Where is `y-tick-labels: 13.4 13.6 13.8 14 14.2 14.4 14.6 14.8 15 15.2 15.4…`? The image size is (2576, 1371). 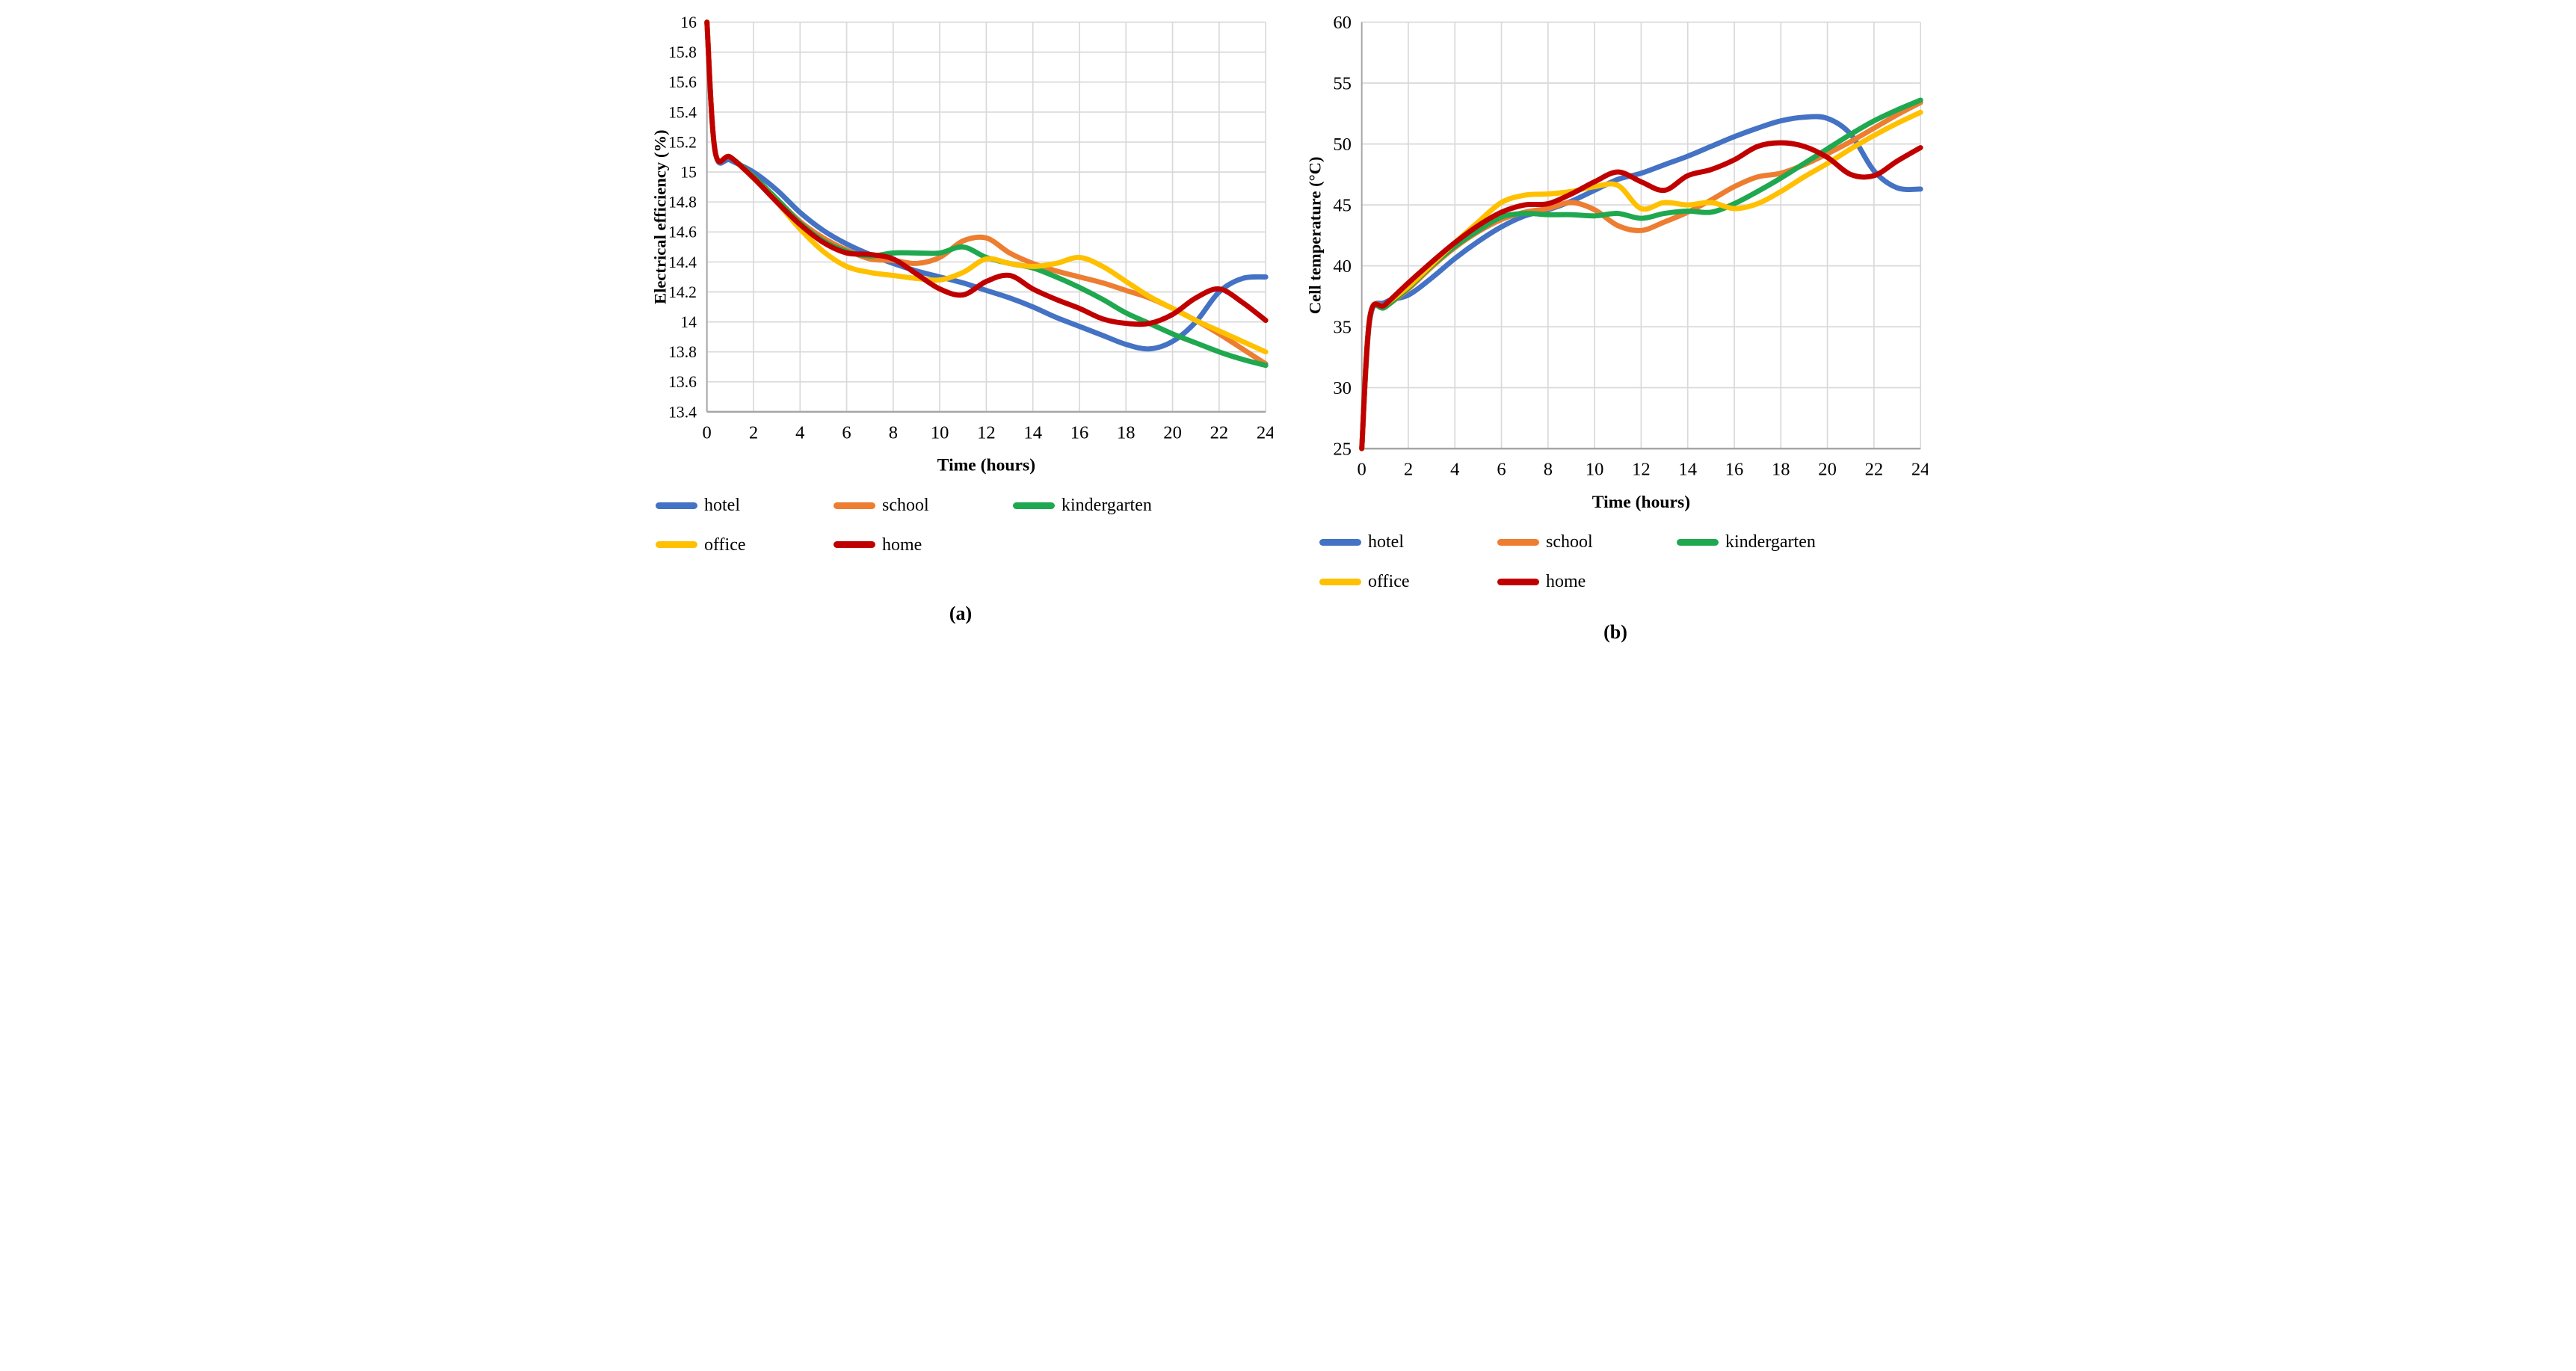 y-tick-labels: 13.4 13.6 13.8 14 14.2 14.4 14.6 14.8 15 15.2 15.4… is located at coordinates (682, 217).